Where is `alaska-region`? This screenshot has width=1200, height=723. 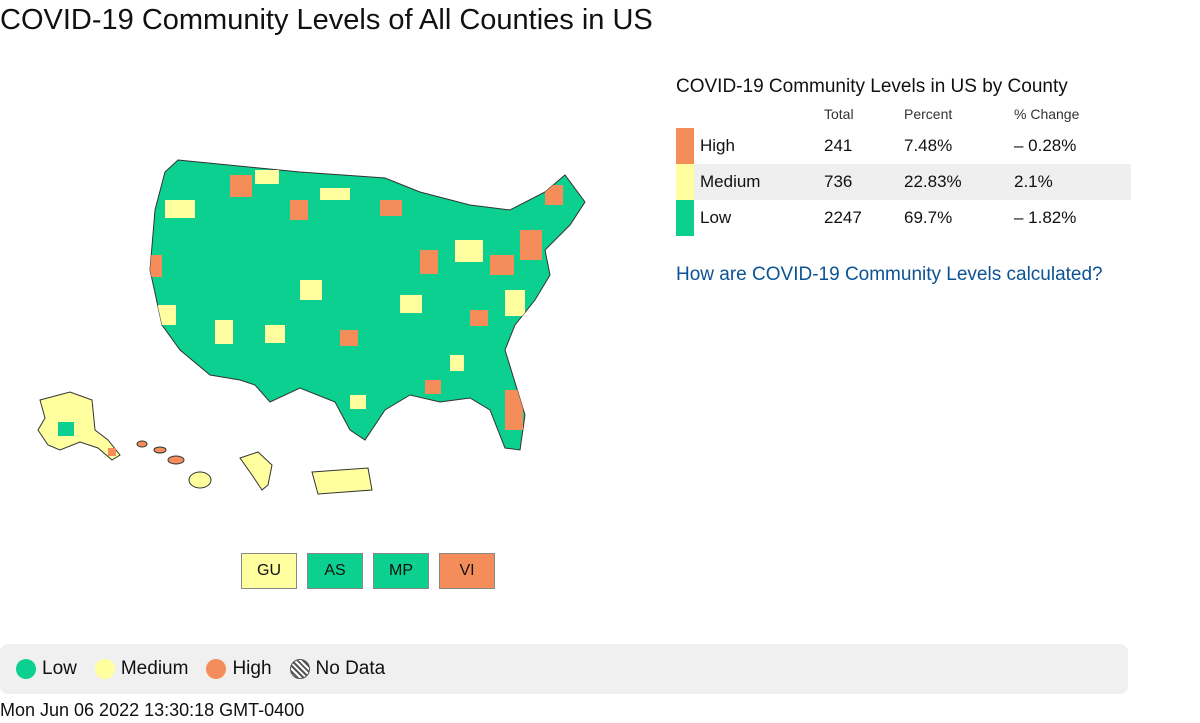 alaska-region is located at coordinates (79, 426).